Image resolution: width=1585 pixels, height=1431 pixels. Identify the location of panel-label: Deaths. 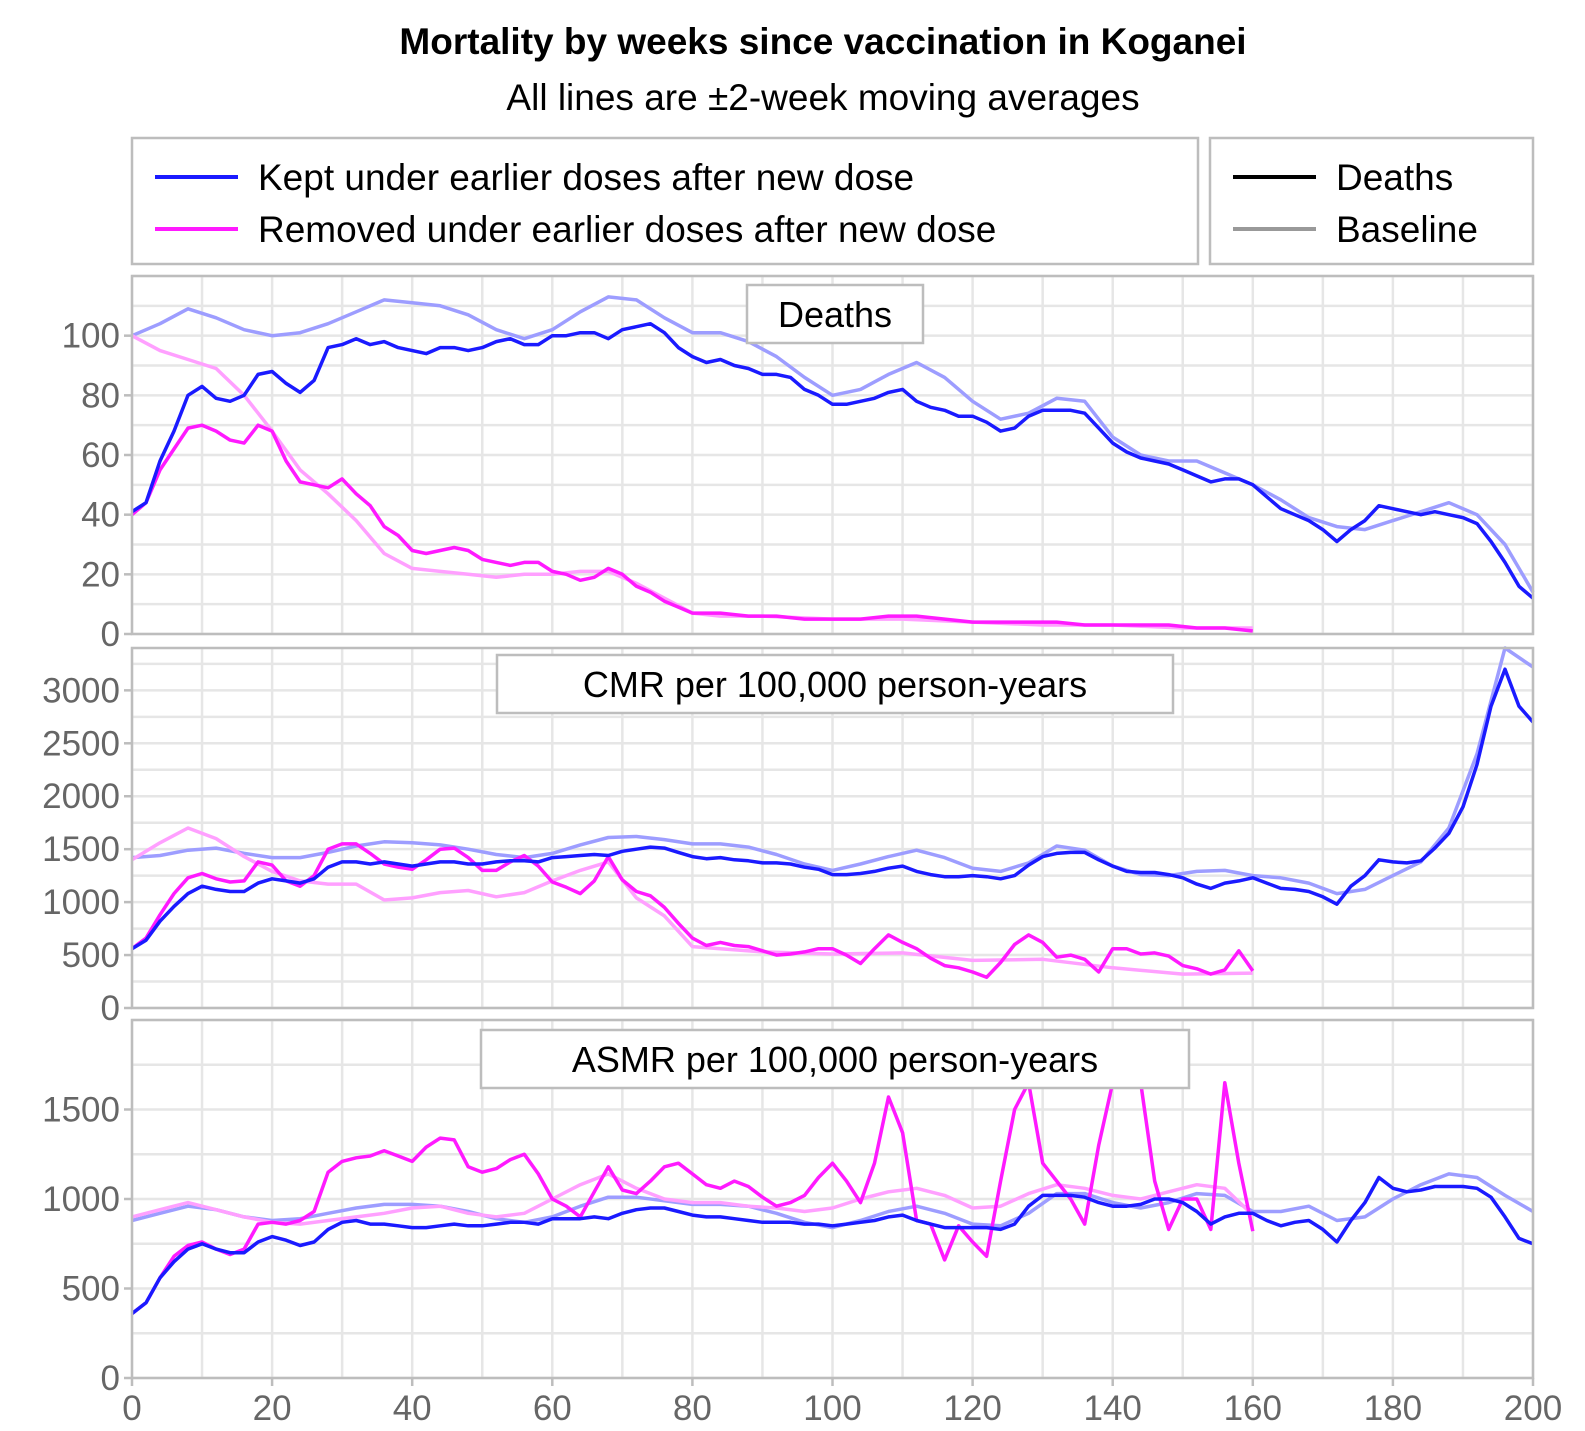
(835, 314).